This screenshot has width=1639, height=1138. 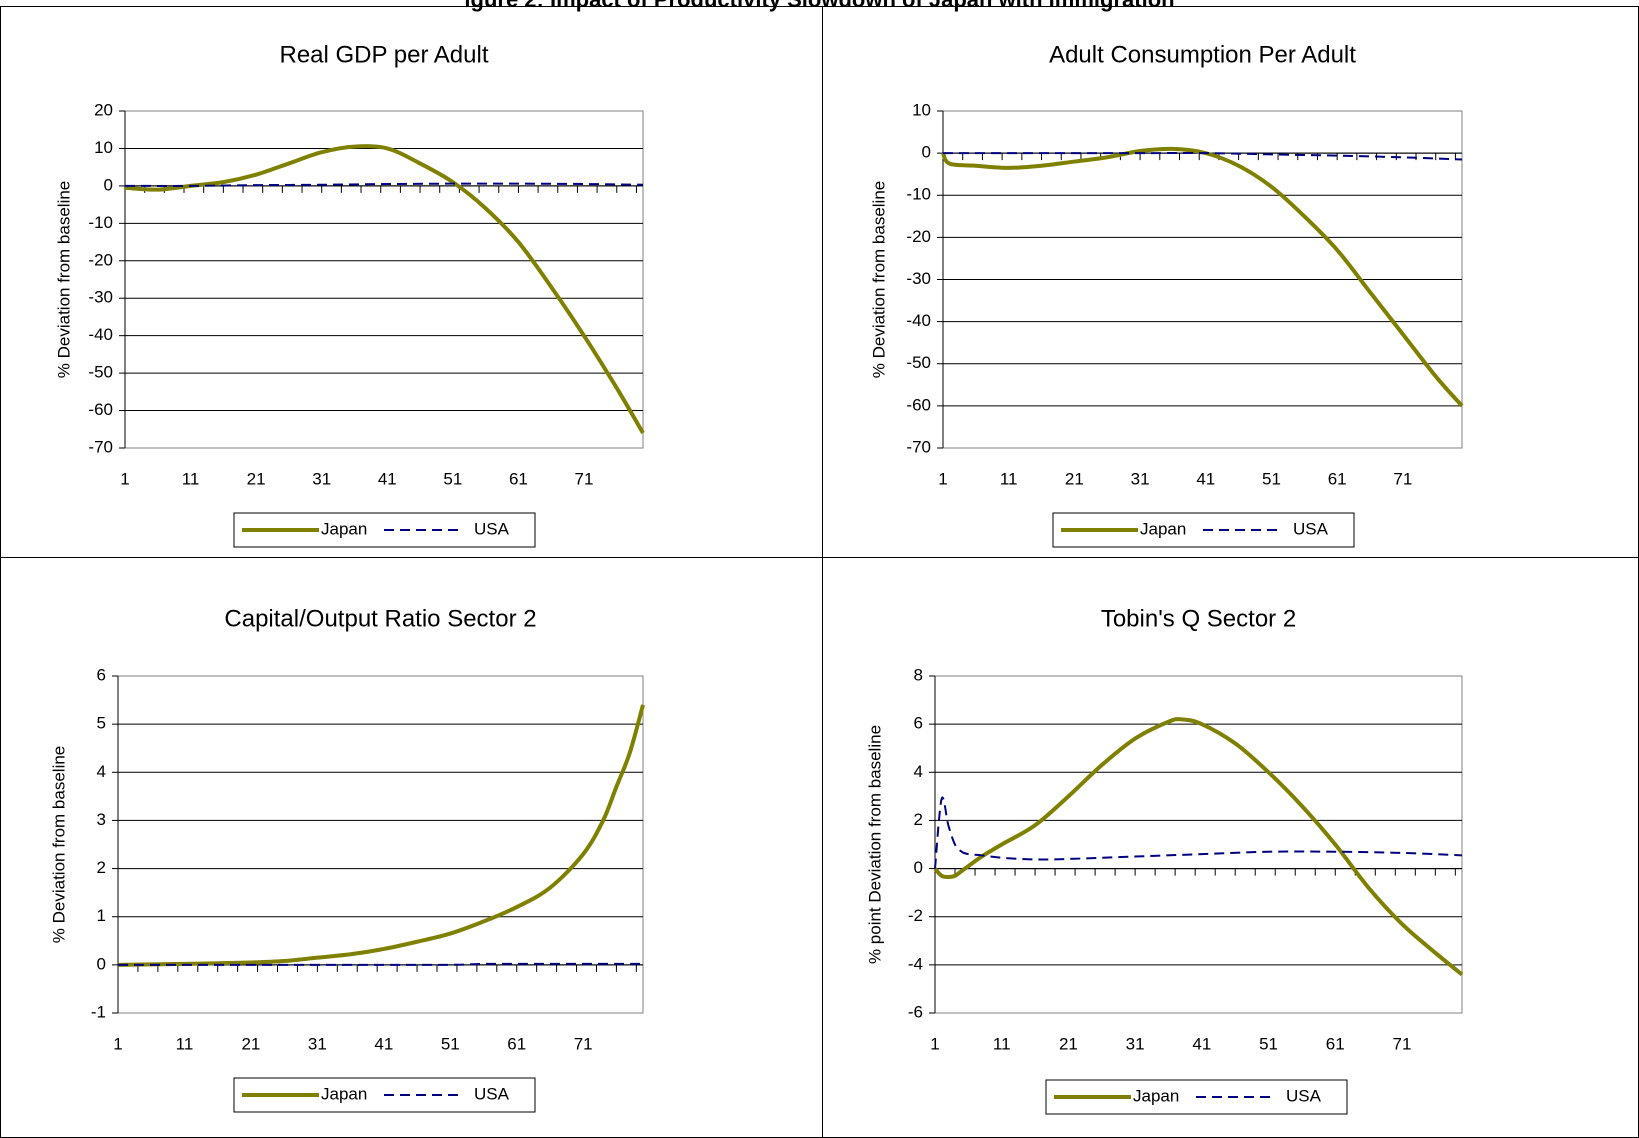 What do you see at coordinates (101, 867) in the screenshot?
I see `chart3-ytick-label: 2` at bounding box center [101, 867].